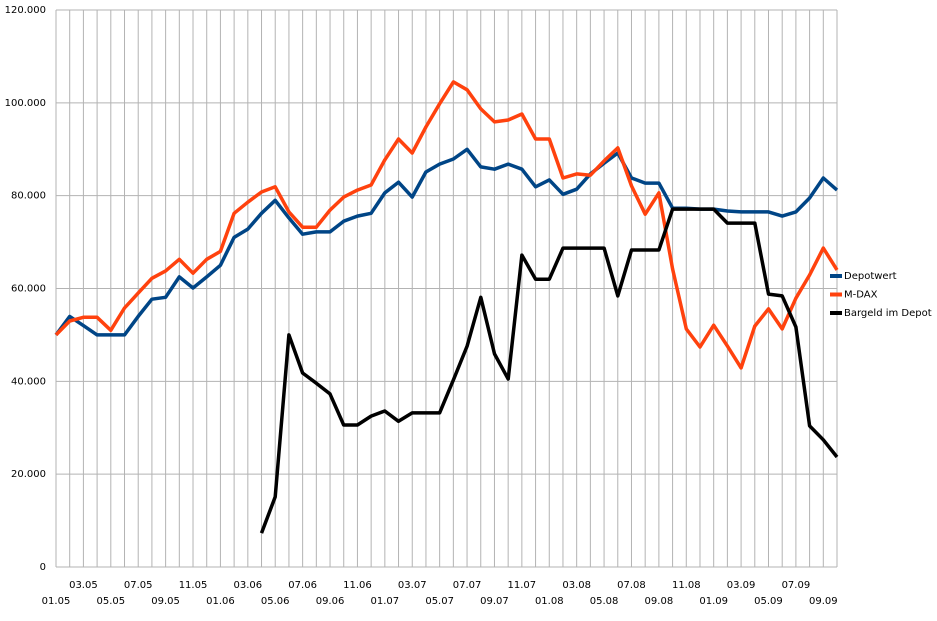  What do you see at coordinates (28, 289) in the screenshot?
I see `y-tick-label: 60.000` at bounding box center [28, 289].